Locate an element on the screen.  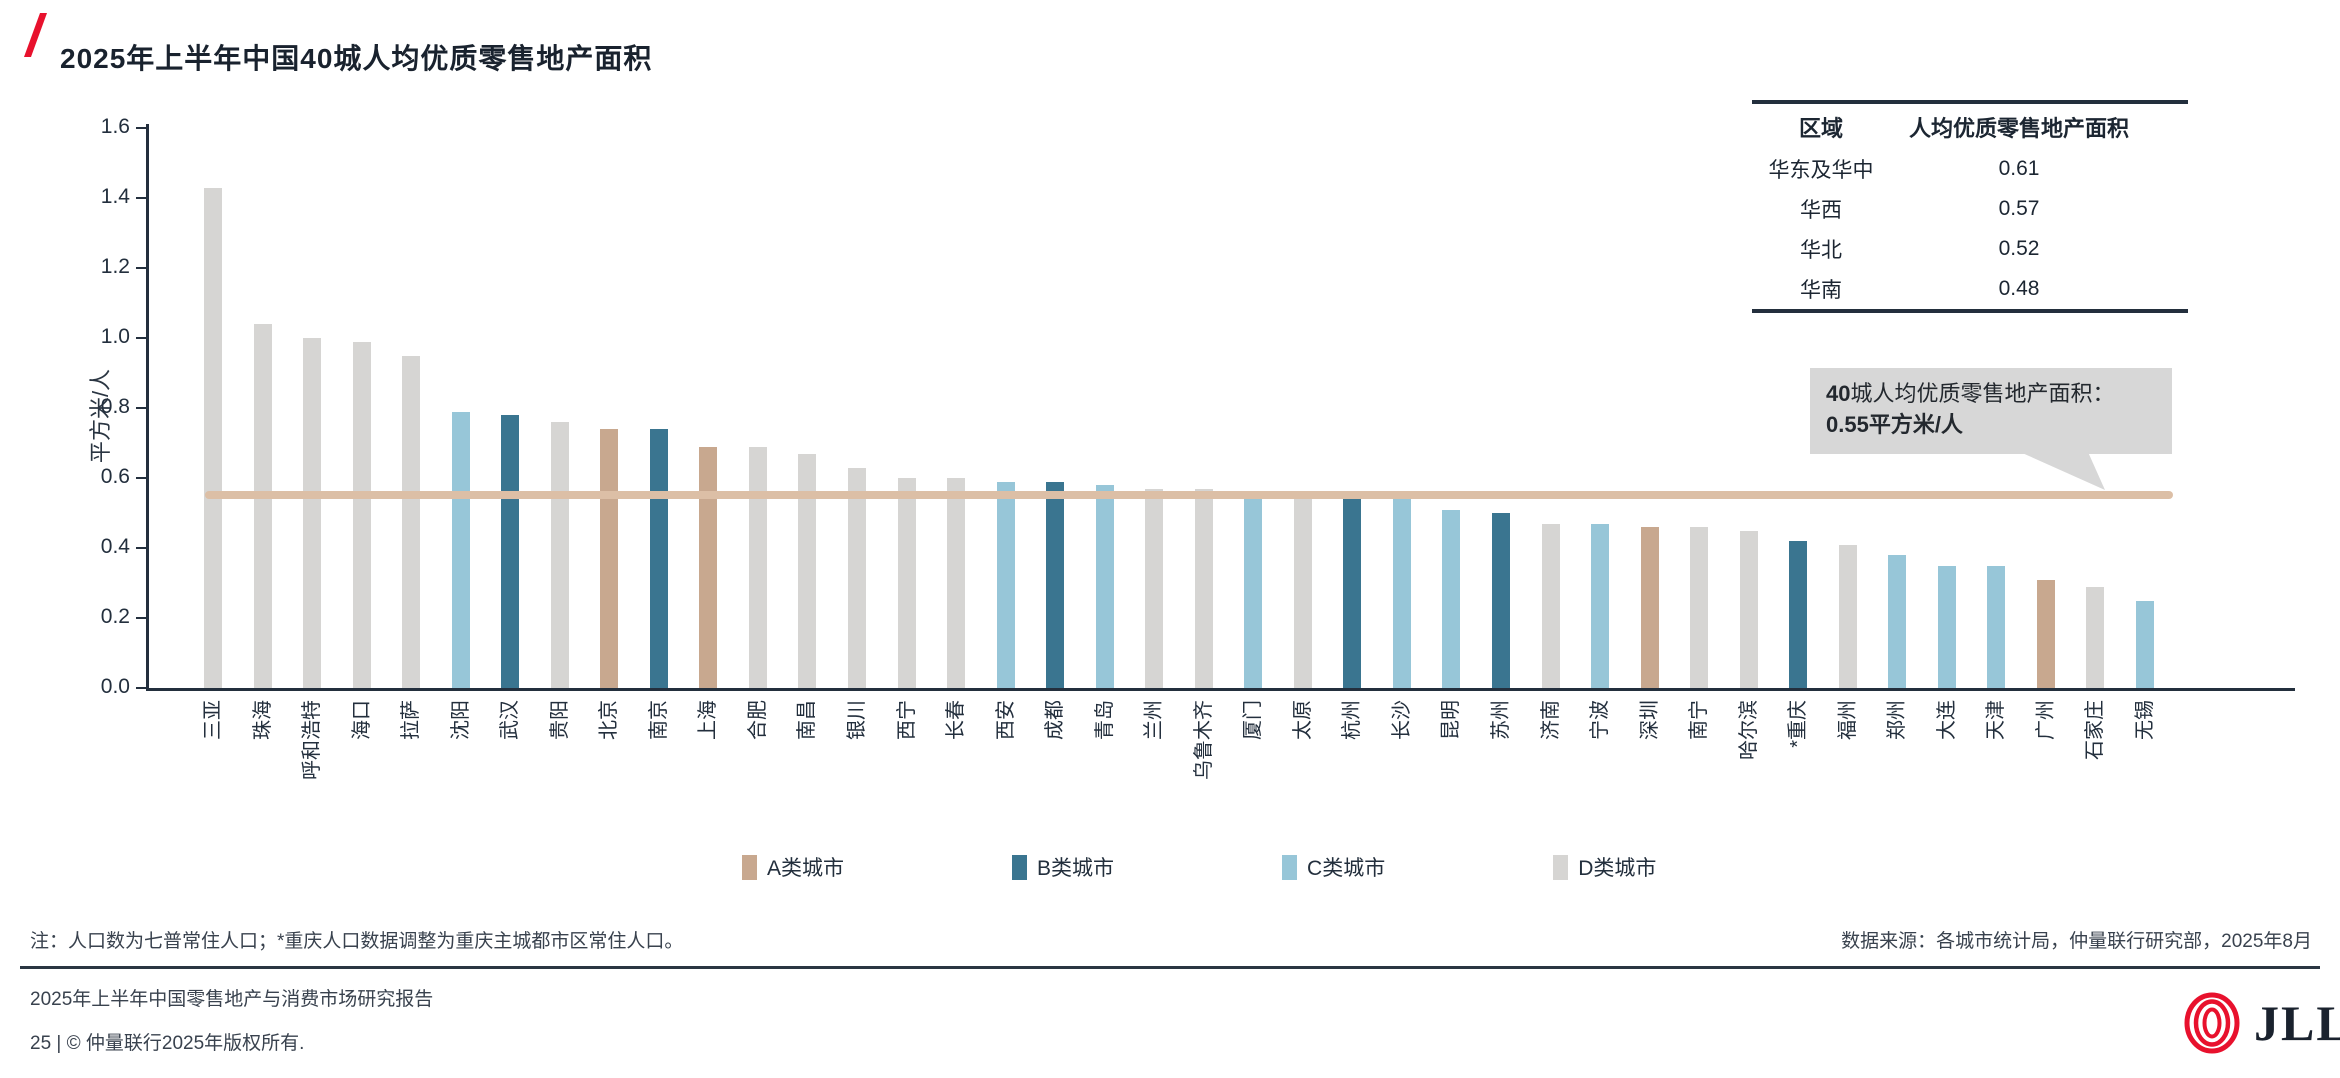
region-name: 华北 is located at coordinates (1821, 250).